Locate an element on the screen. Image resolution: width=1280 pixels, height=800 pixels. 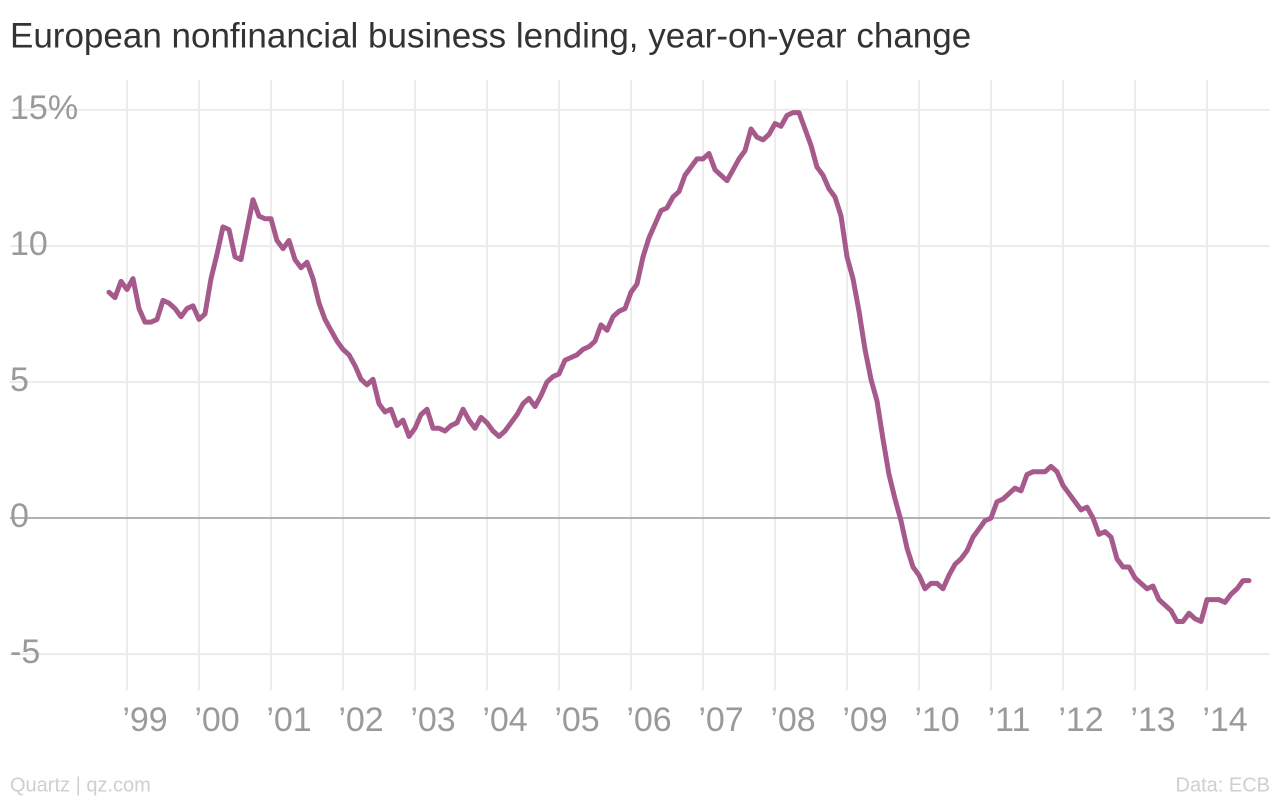
x-tick-label: ’06 is located at coordinates (648, 720).